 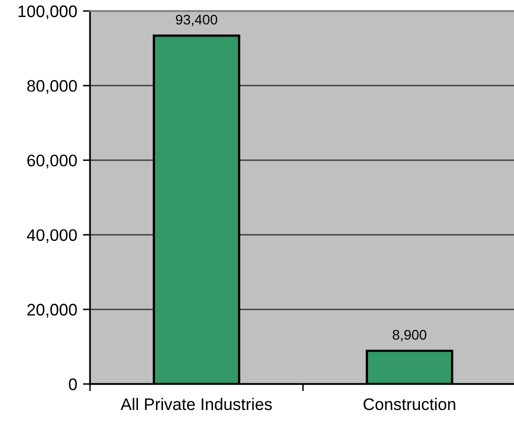 What do you see at coordinates (410, 404) in the screenshot?
I see `x-tick-label: Construction` at bounding box center [410, 404].